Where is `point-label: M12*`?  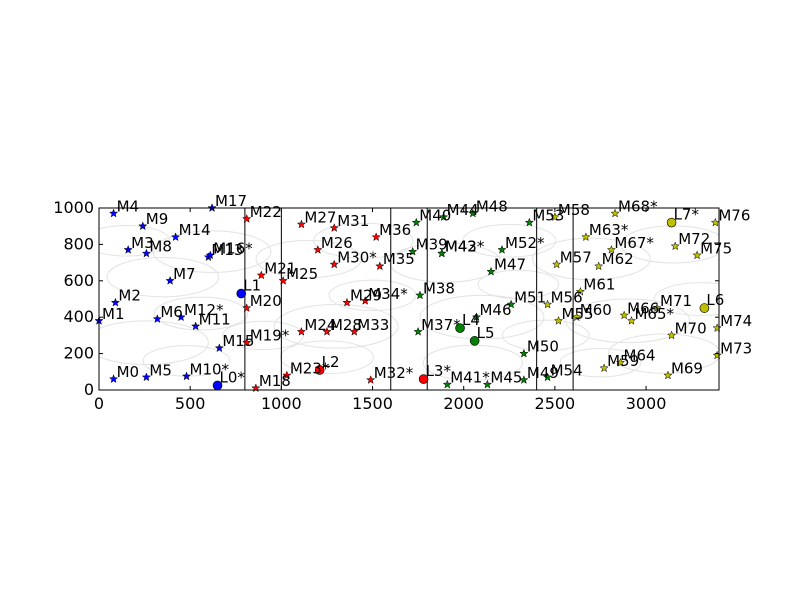 point-label: M12* is located at coordinates (204, 310).